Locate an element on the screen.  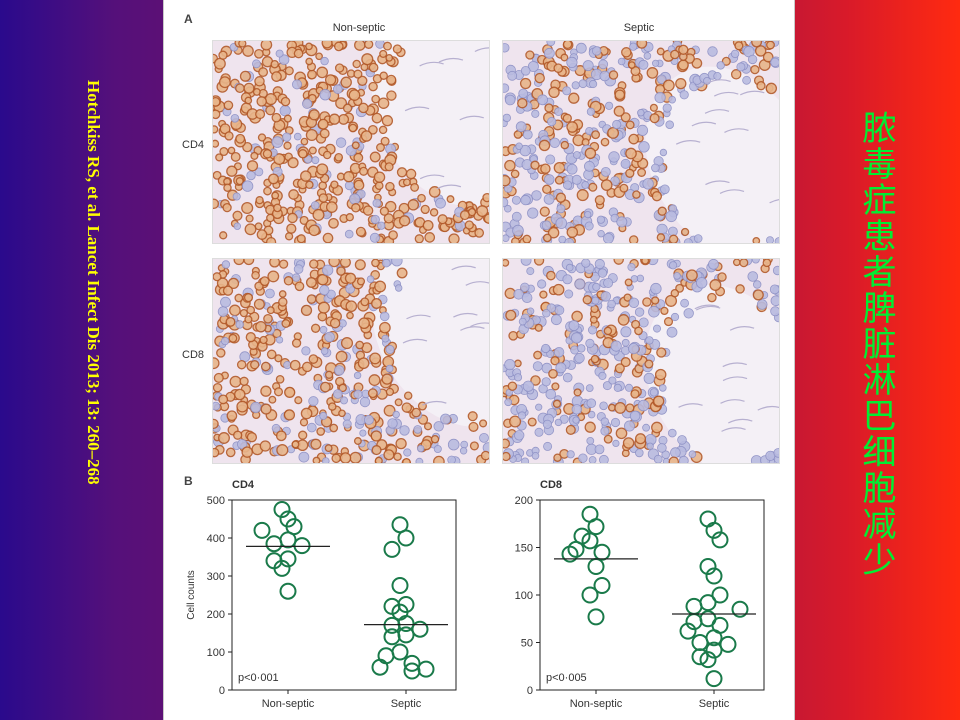
y-tick-label: 0 is located at coordinates (530, 691).